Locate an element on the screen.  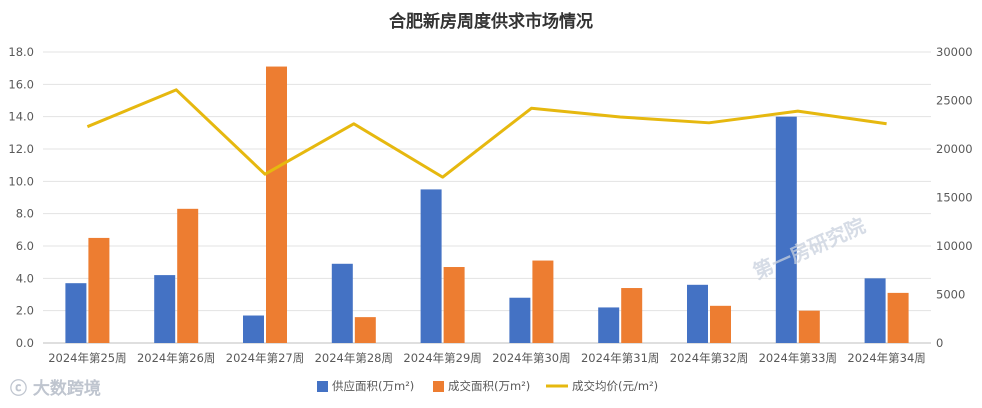
legend-label: 成交均价(元/m²) is located at coordinates (615, 386).